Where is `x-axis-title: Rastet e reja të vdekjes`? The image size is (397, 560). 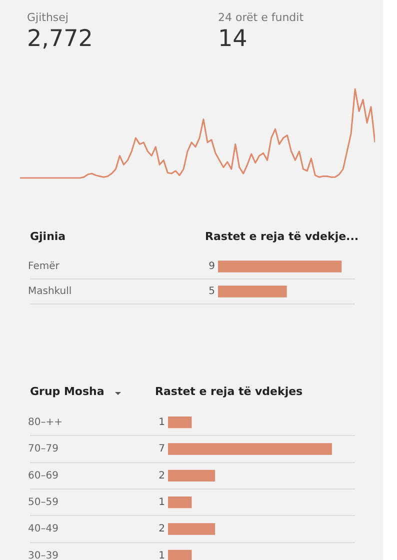
x-axis-title: Rastet e reja të vdekjes is located at coordinates (229, 391).